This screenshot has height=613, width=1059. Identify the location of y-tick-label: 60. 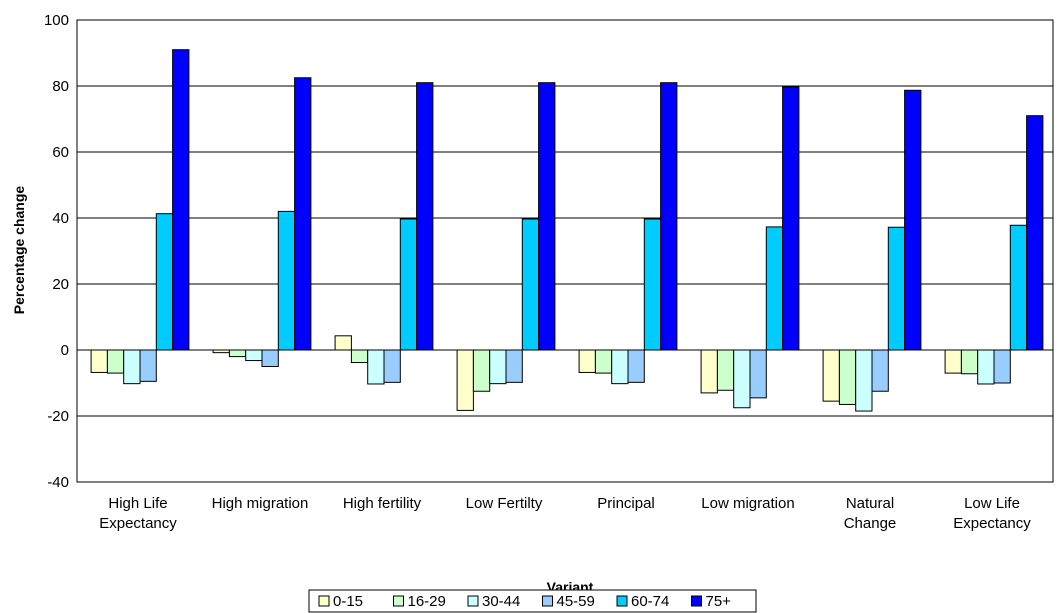
(60, 152).